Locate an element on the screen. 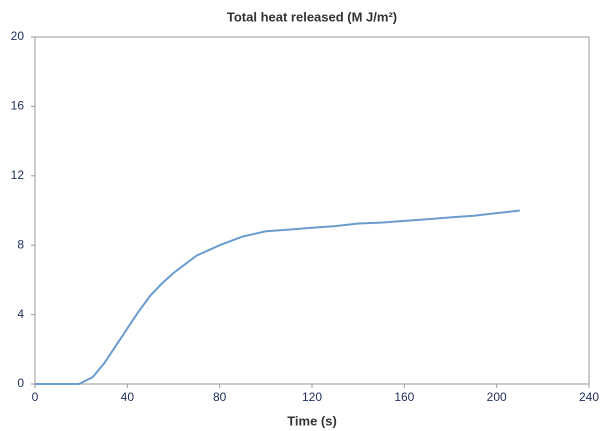  y-tick-label: 8 is located at coordinates (20, 244).